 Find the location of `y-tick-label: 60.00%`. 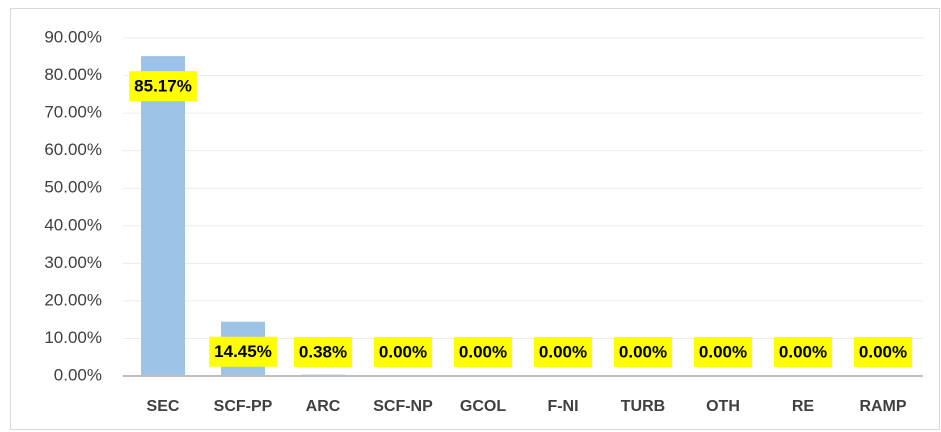

y-tick-label: 60.00% is located at coordinates (73, 149).